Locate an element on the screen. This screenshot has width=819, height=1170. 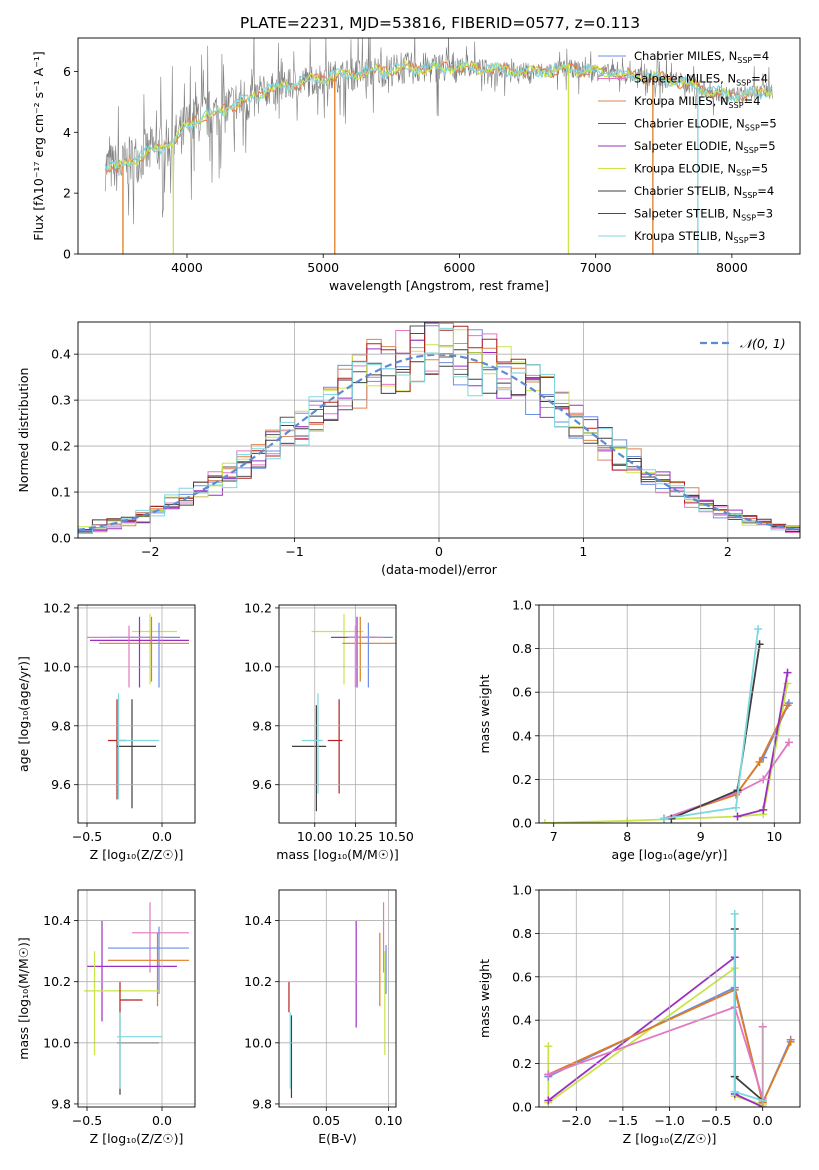
y-axis-label: Flux [fλ10⁻¹⁷ erg cm⁻² s⁻¹ A⁻¹] is located at coordinates (38, 145).